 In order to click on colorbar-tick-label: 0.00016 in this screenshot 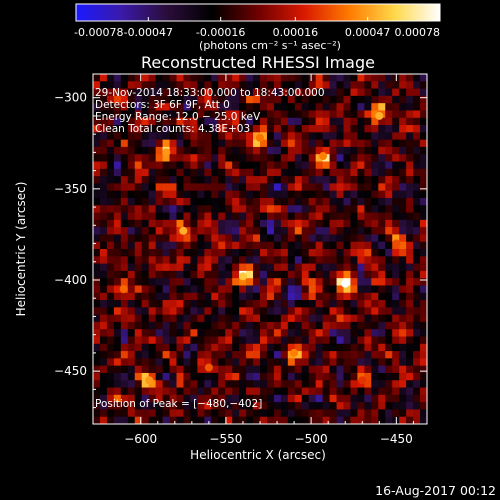, I will do `click(296, 32)`.